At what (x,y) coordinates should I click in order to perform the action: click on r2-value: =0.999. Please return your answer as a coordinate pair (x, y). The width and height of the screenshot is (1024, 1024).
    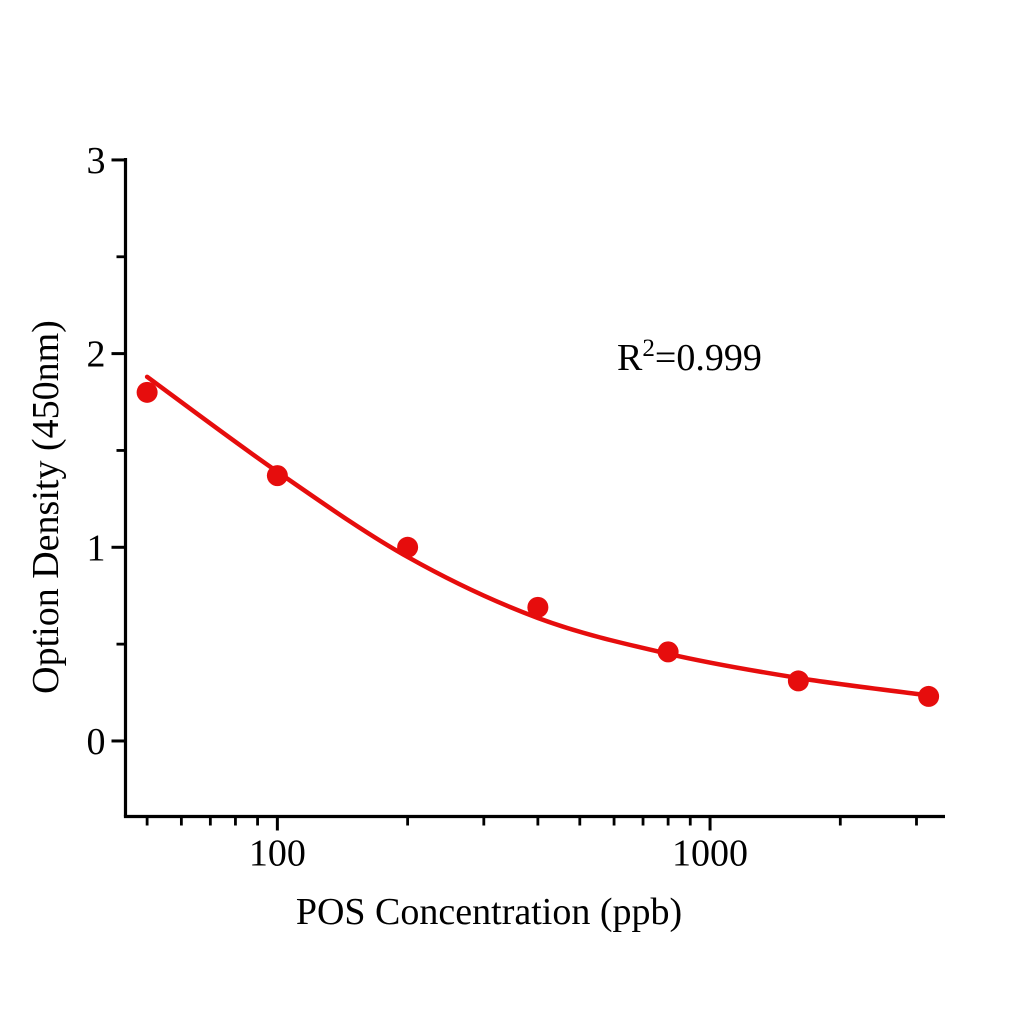
    Looking at the image, I should click on (708, 358).